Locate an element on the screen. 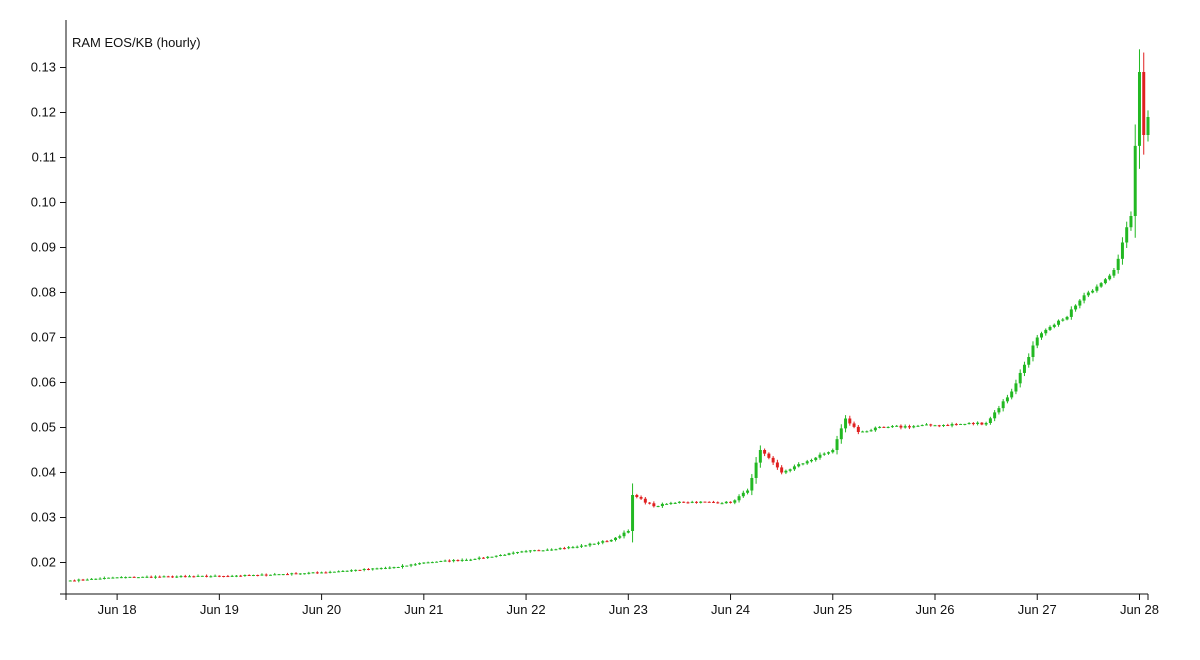  y-tick-label: 0.07 is located at coordinates (43, 337).